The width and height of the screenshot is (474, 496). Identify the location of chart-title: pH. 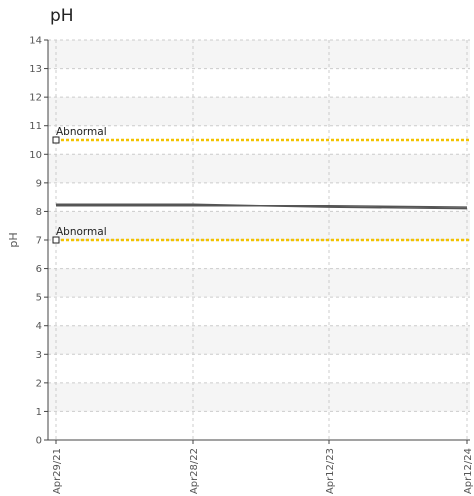
(62, 16).